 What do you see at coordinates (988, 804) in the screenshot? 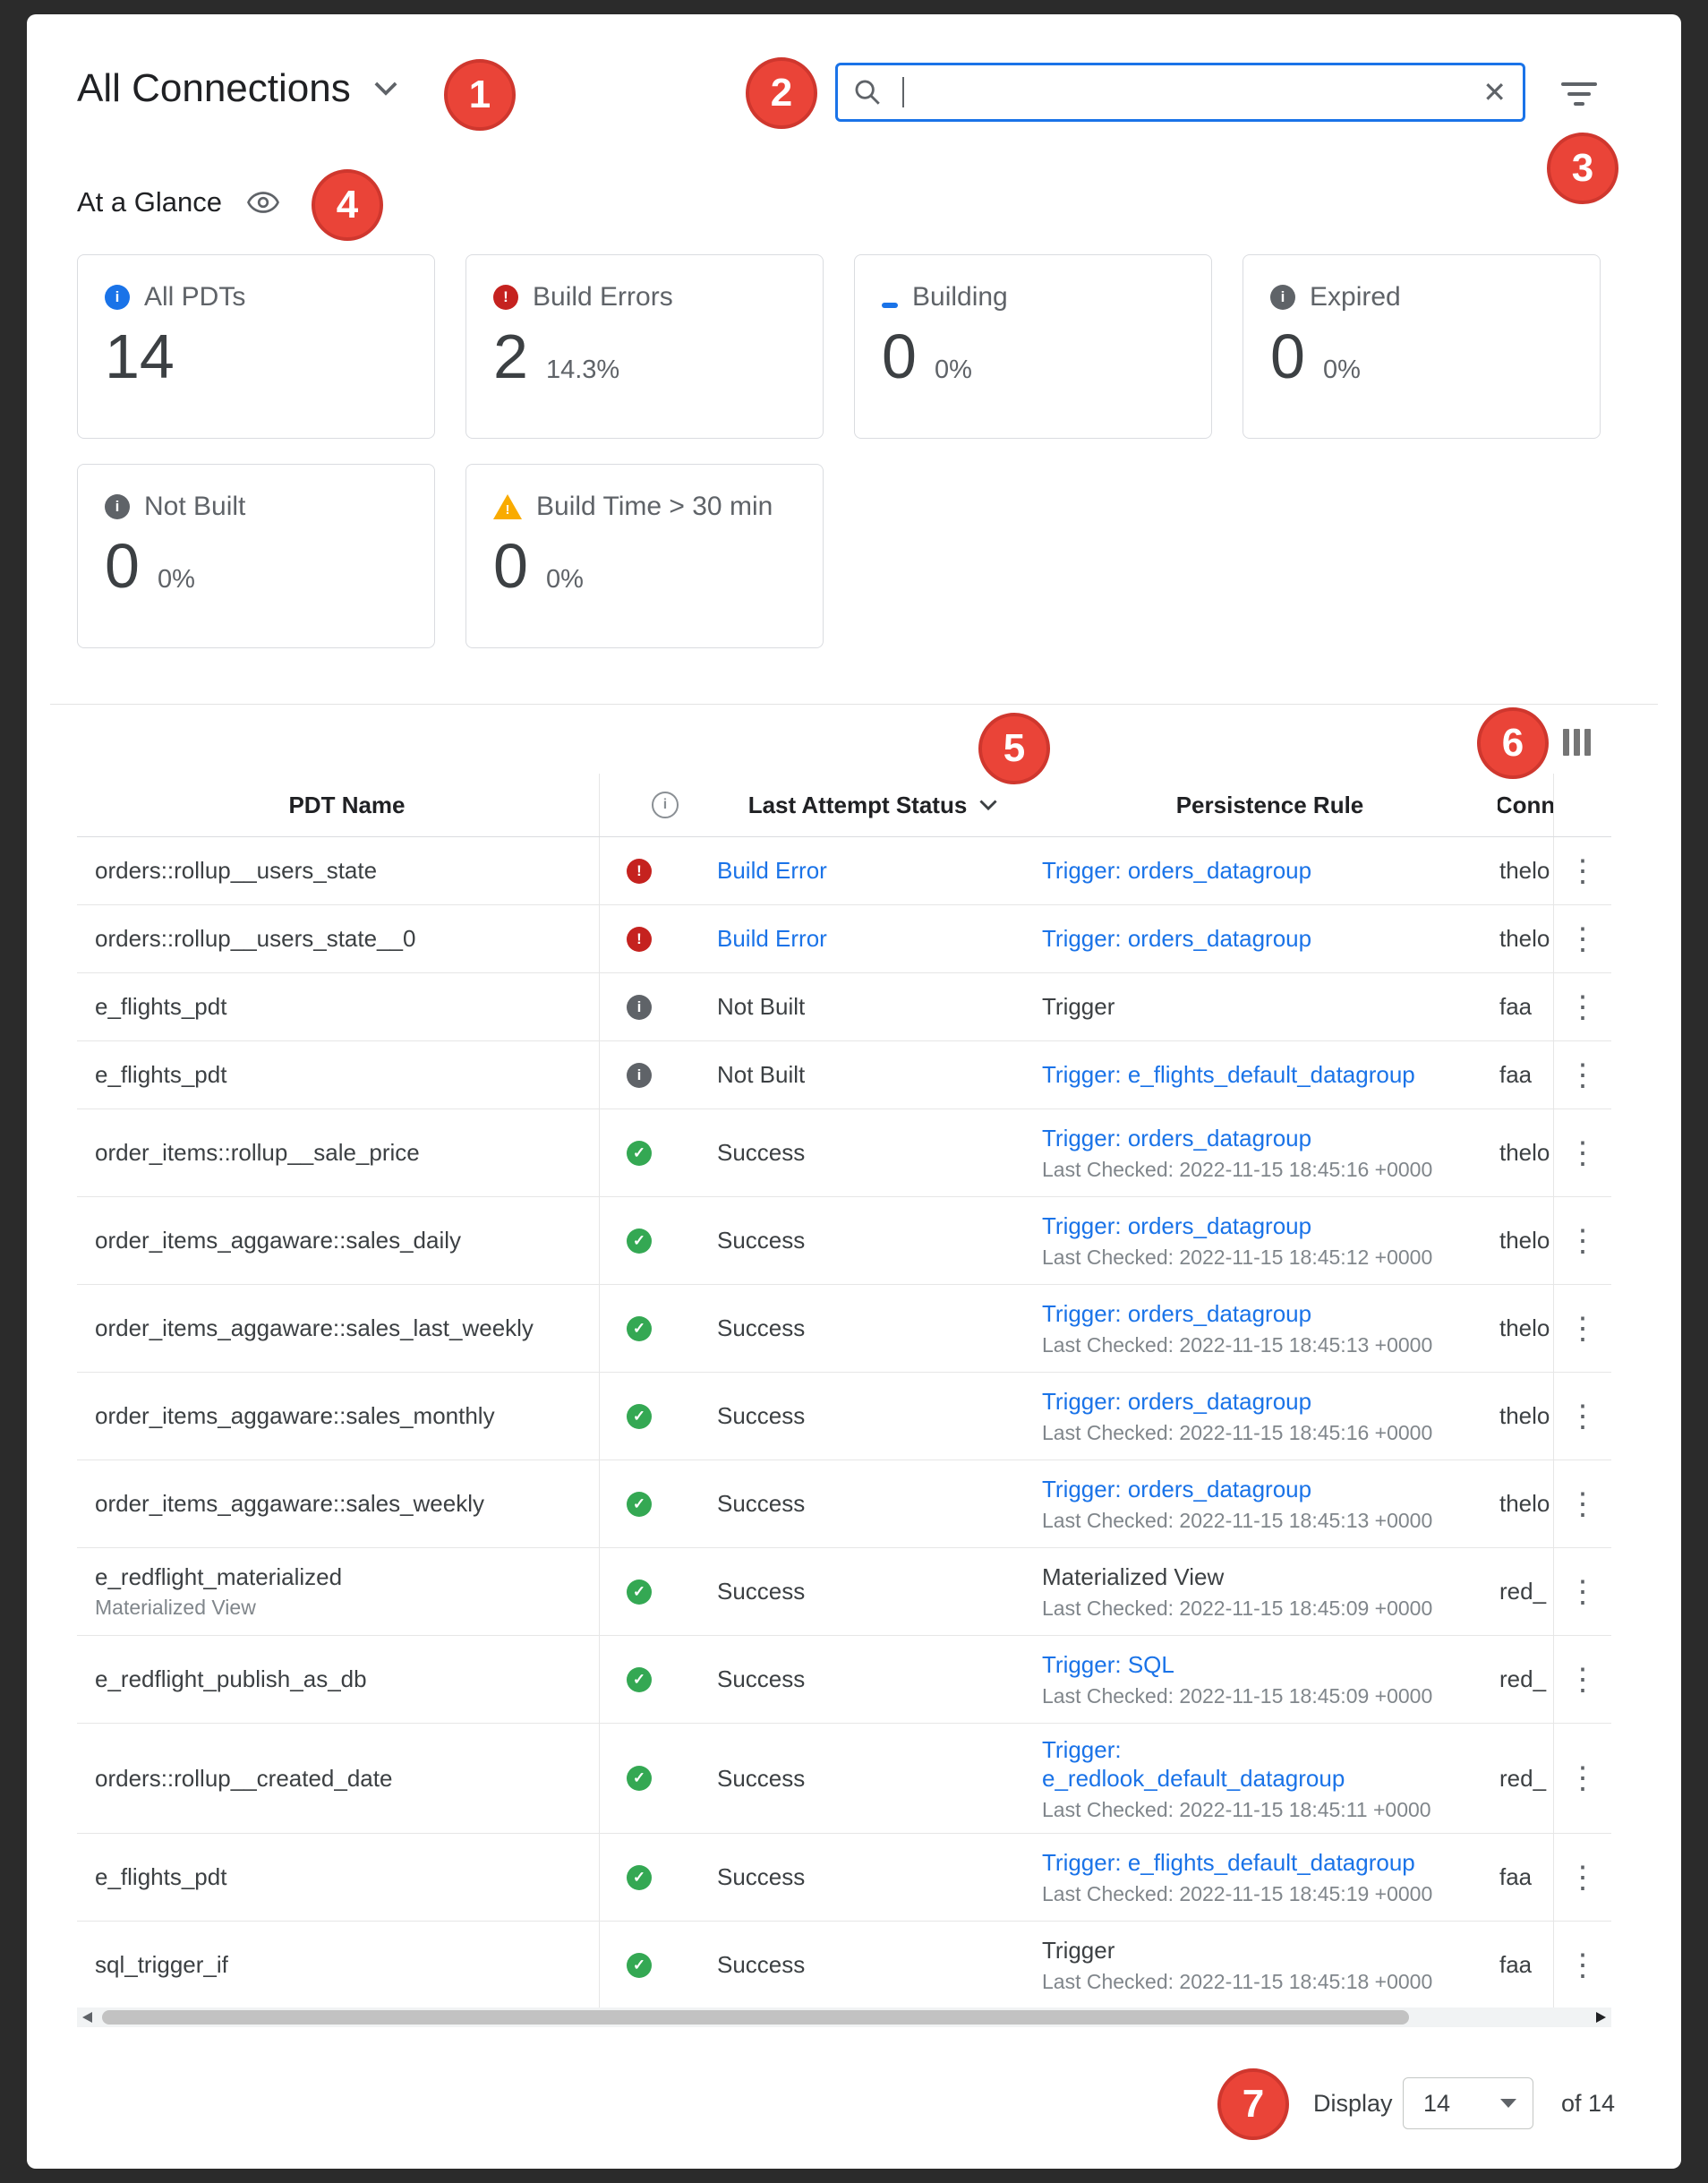
I see `sort-chevron-icon` at bounding box center [988, 804].